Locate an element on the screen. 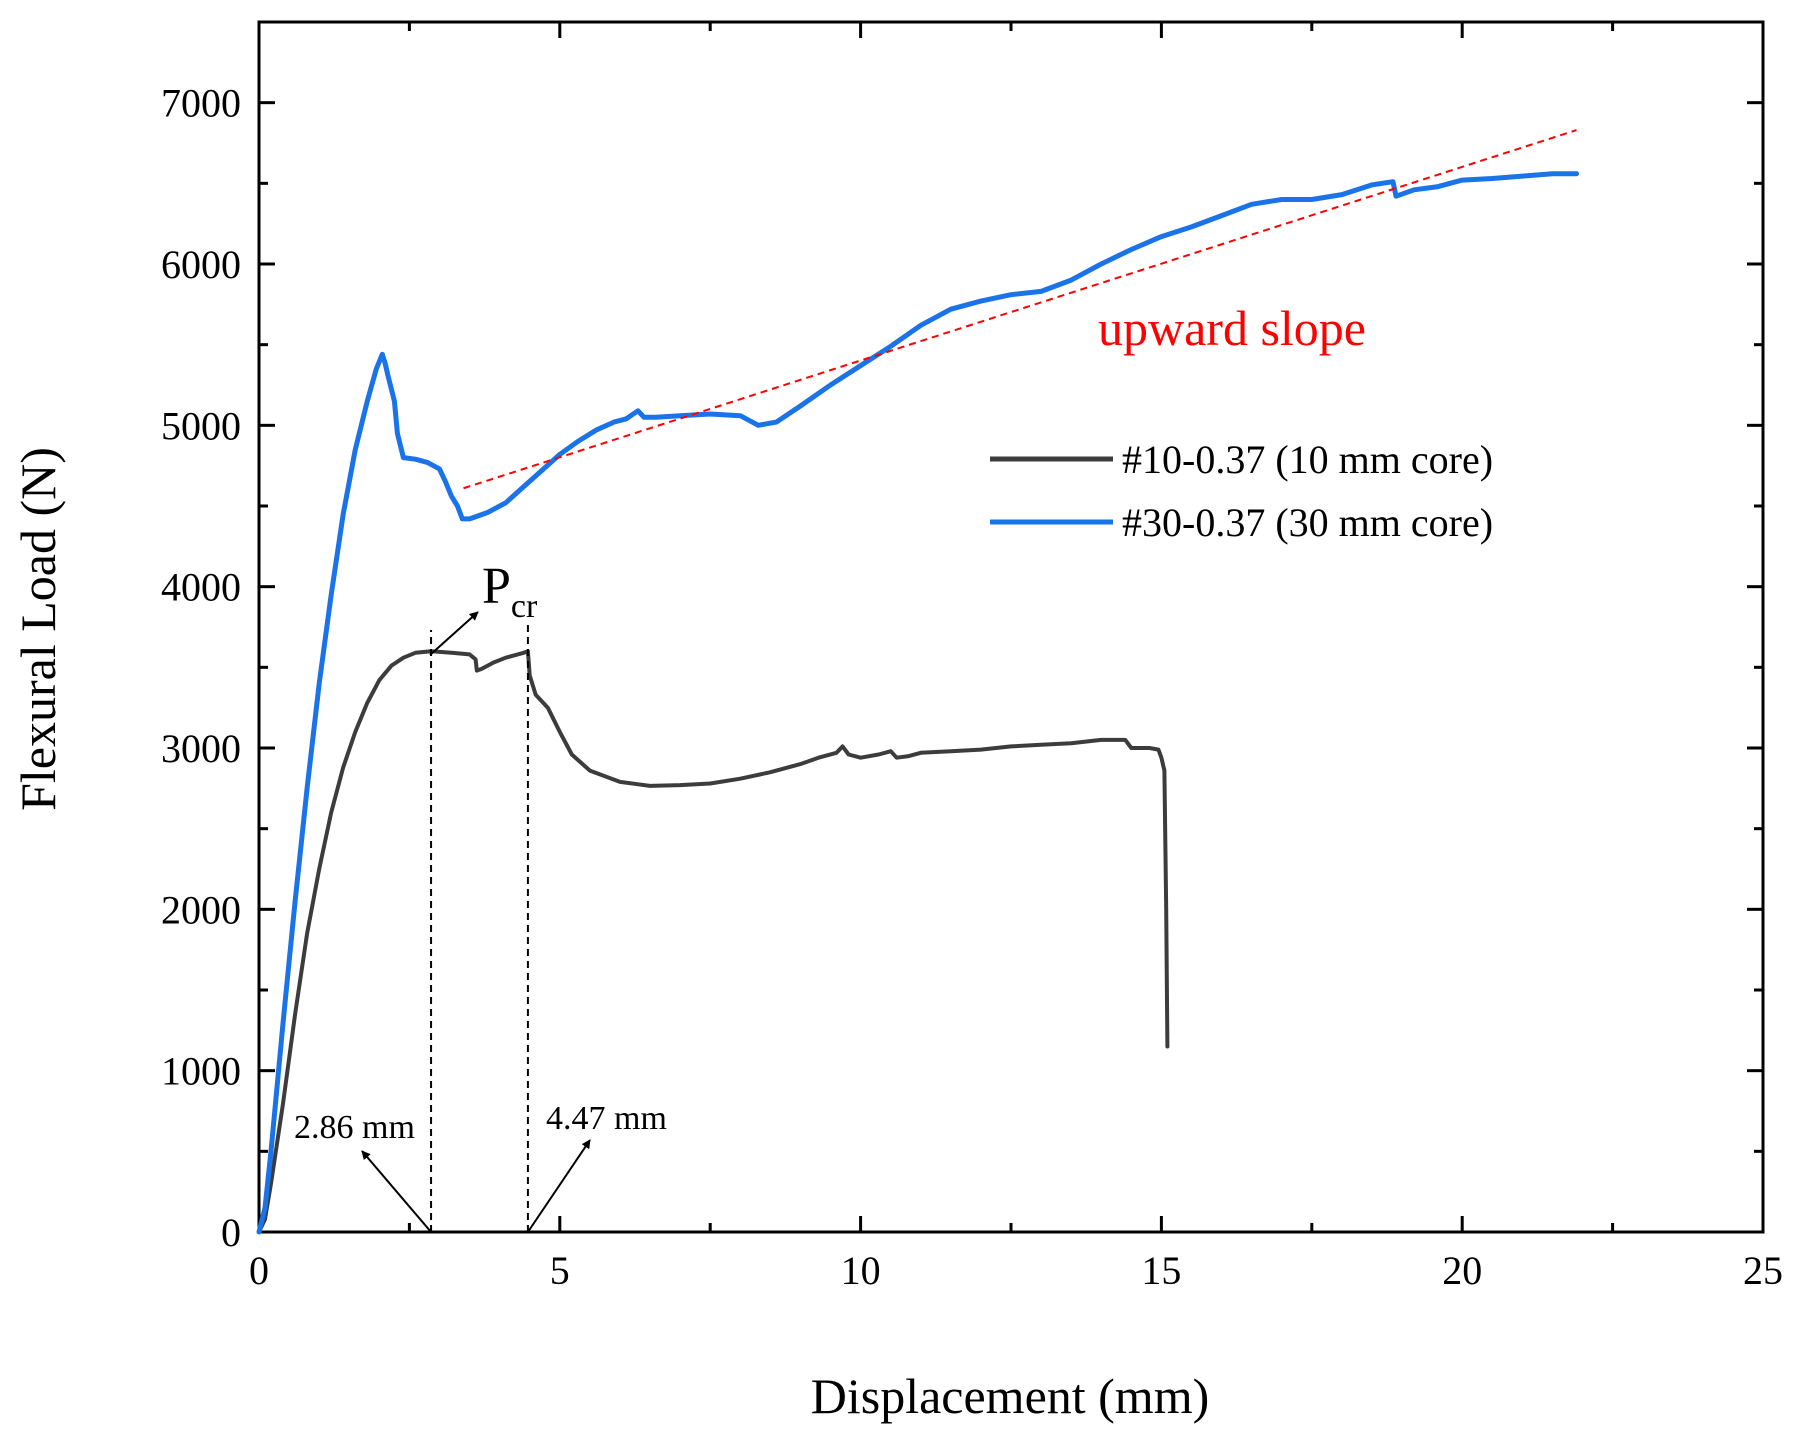  x-tick-label: 15 is located at coordinates (1161, 1270).